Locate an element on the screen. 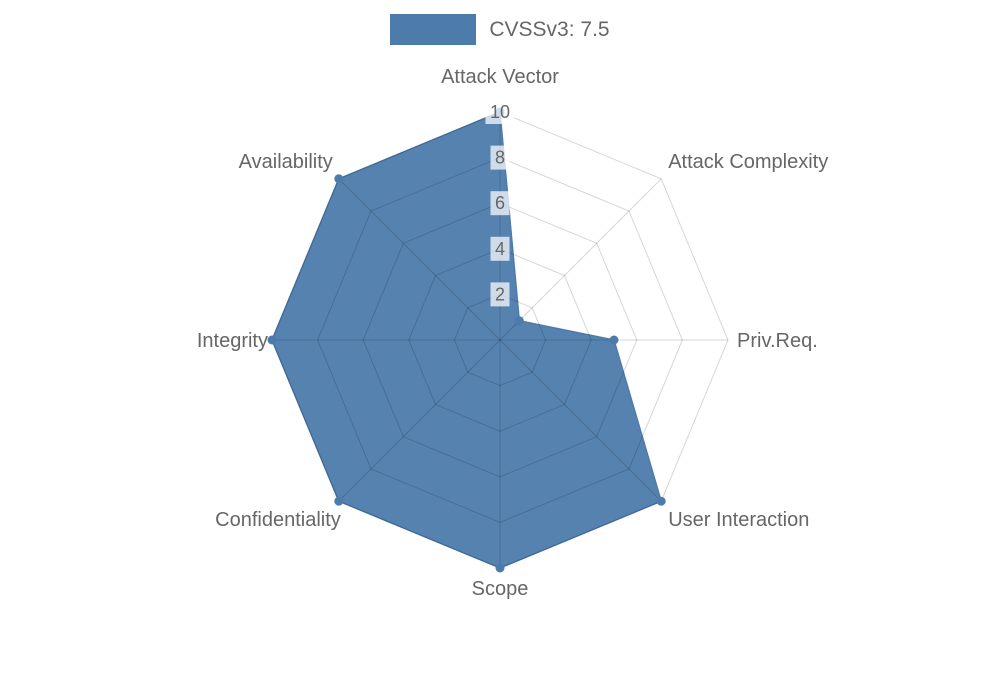 This screenshot has width=1000, height=700. axis-label-integrity: Integrity is located at coordinates (232, 341).